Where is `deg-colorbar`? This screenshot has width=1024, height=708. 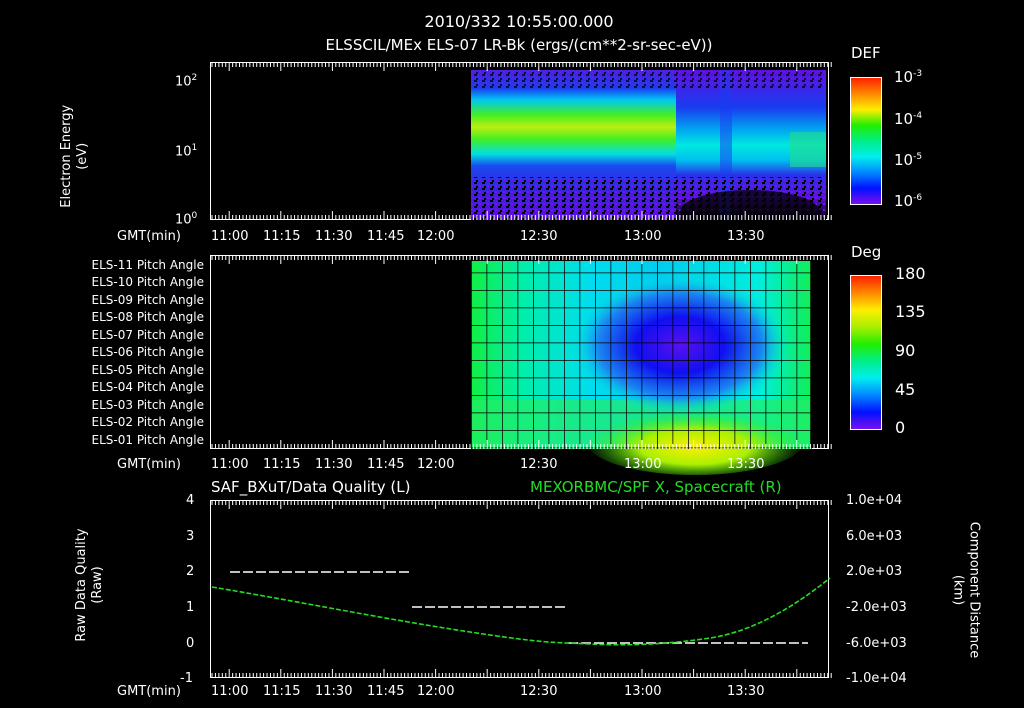
deg-colorbar is located at coordinates (866, 352).